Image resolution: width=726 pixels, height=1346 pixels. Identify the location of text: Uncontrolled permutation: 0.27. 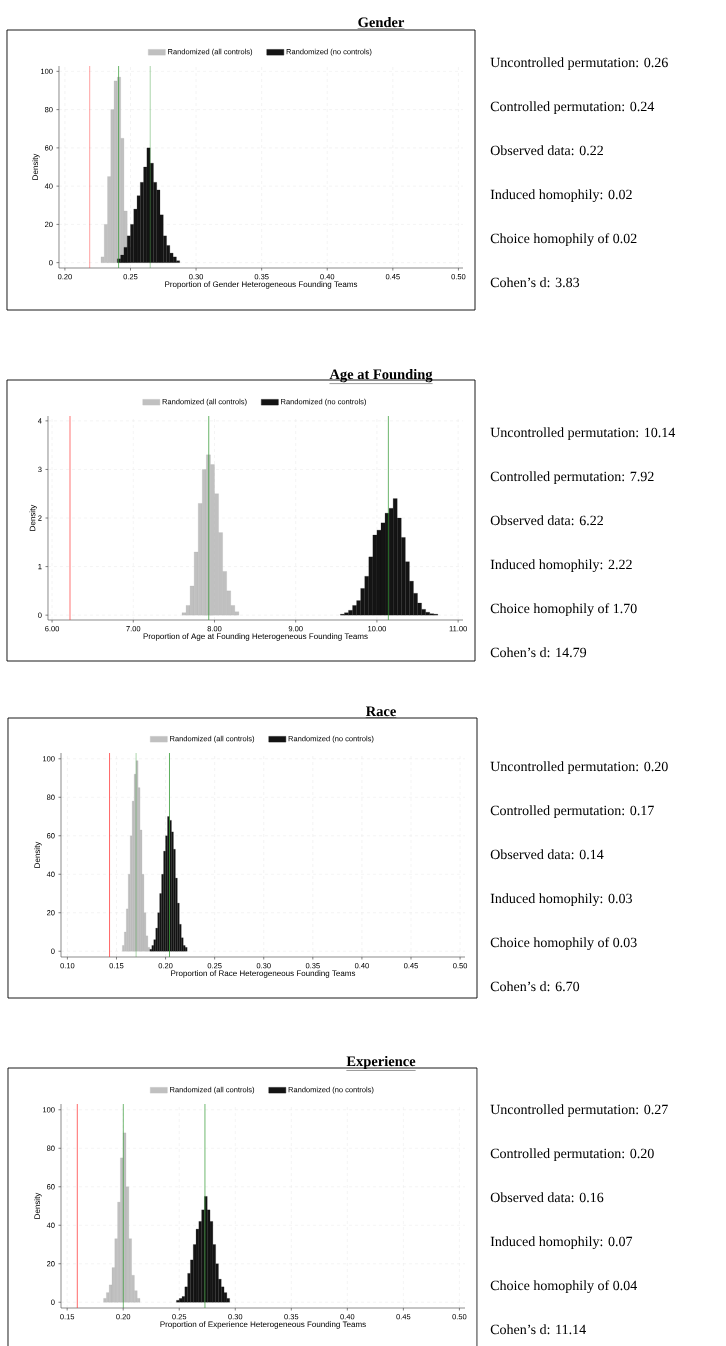
(579, 1110).